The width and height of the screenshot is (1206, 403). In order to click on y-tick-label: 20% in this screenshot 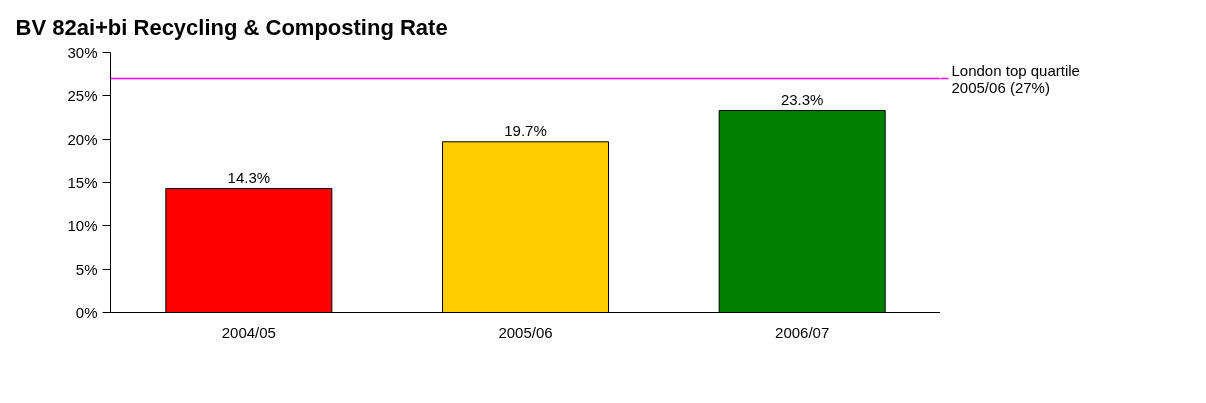, I will do `click(82, 139)`.